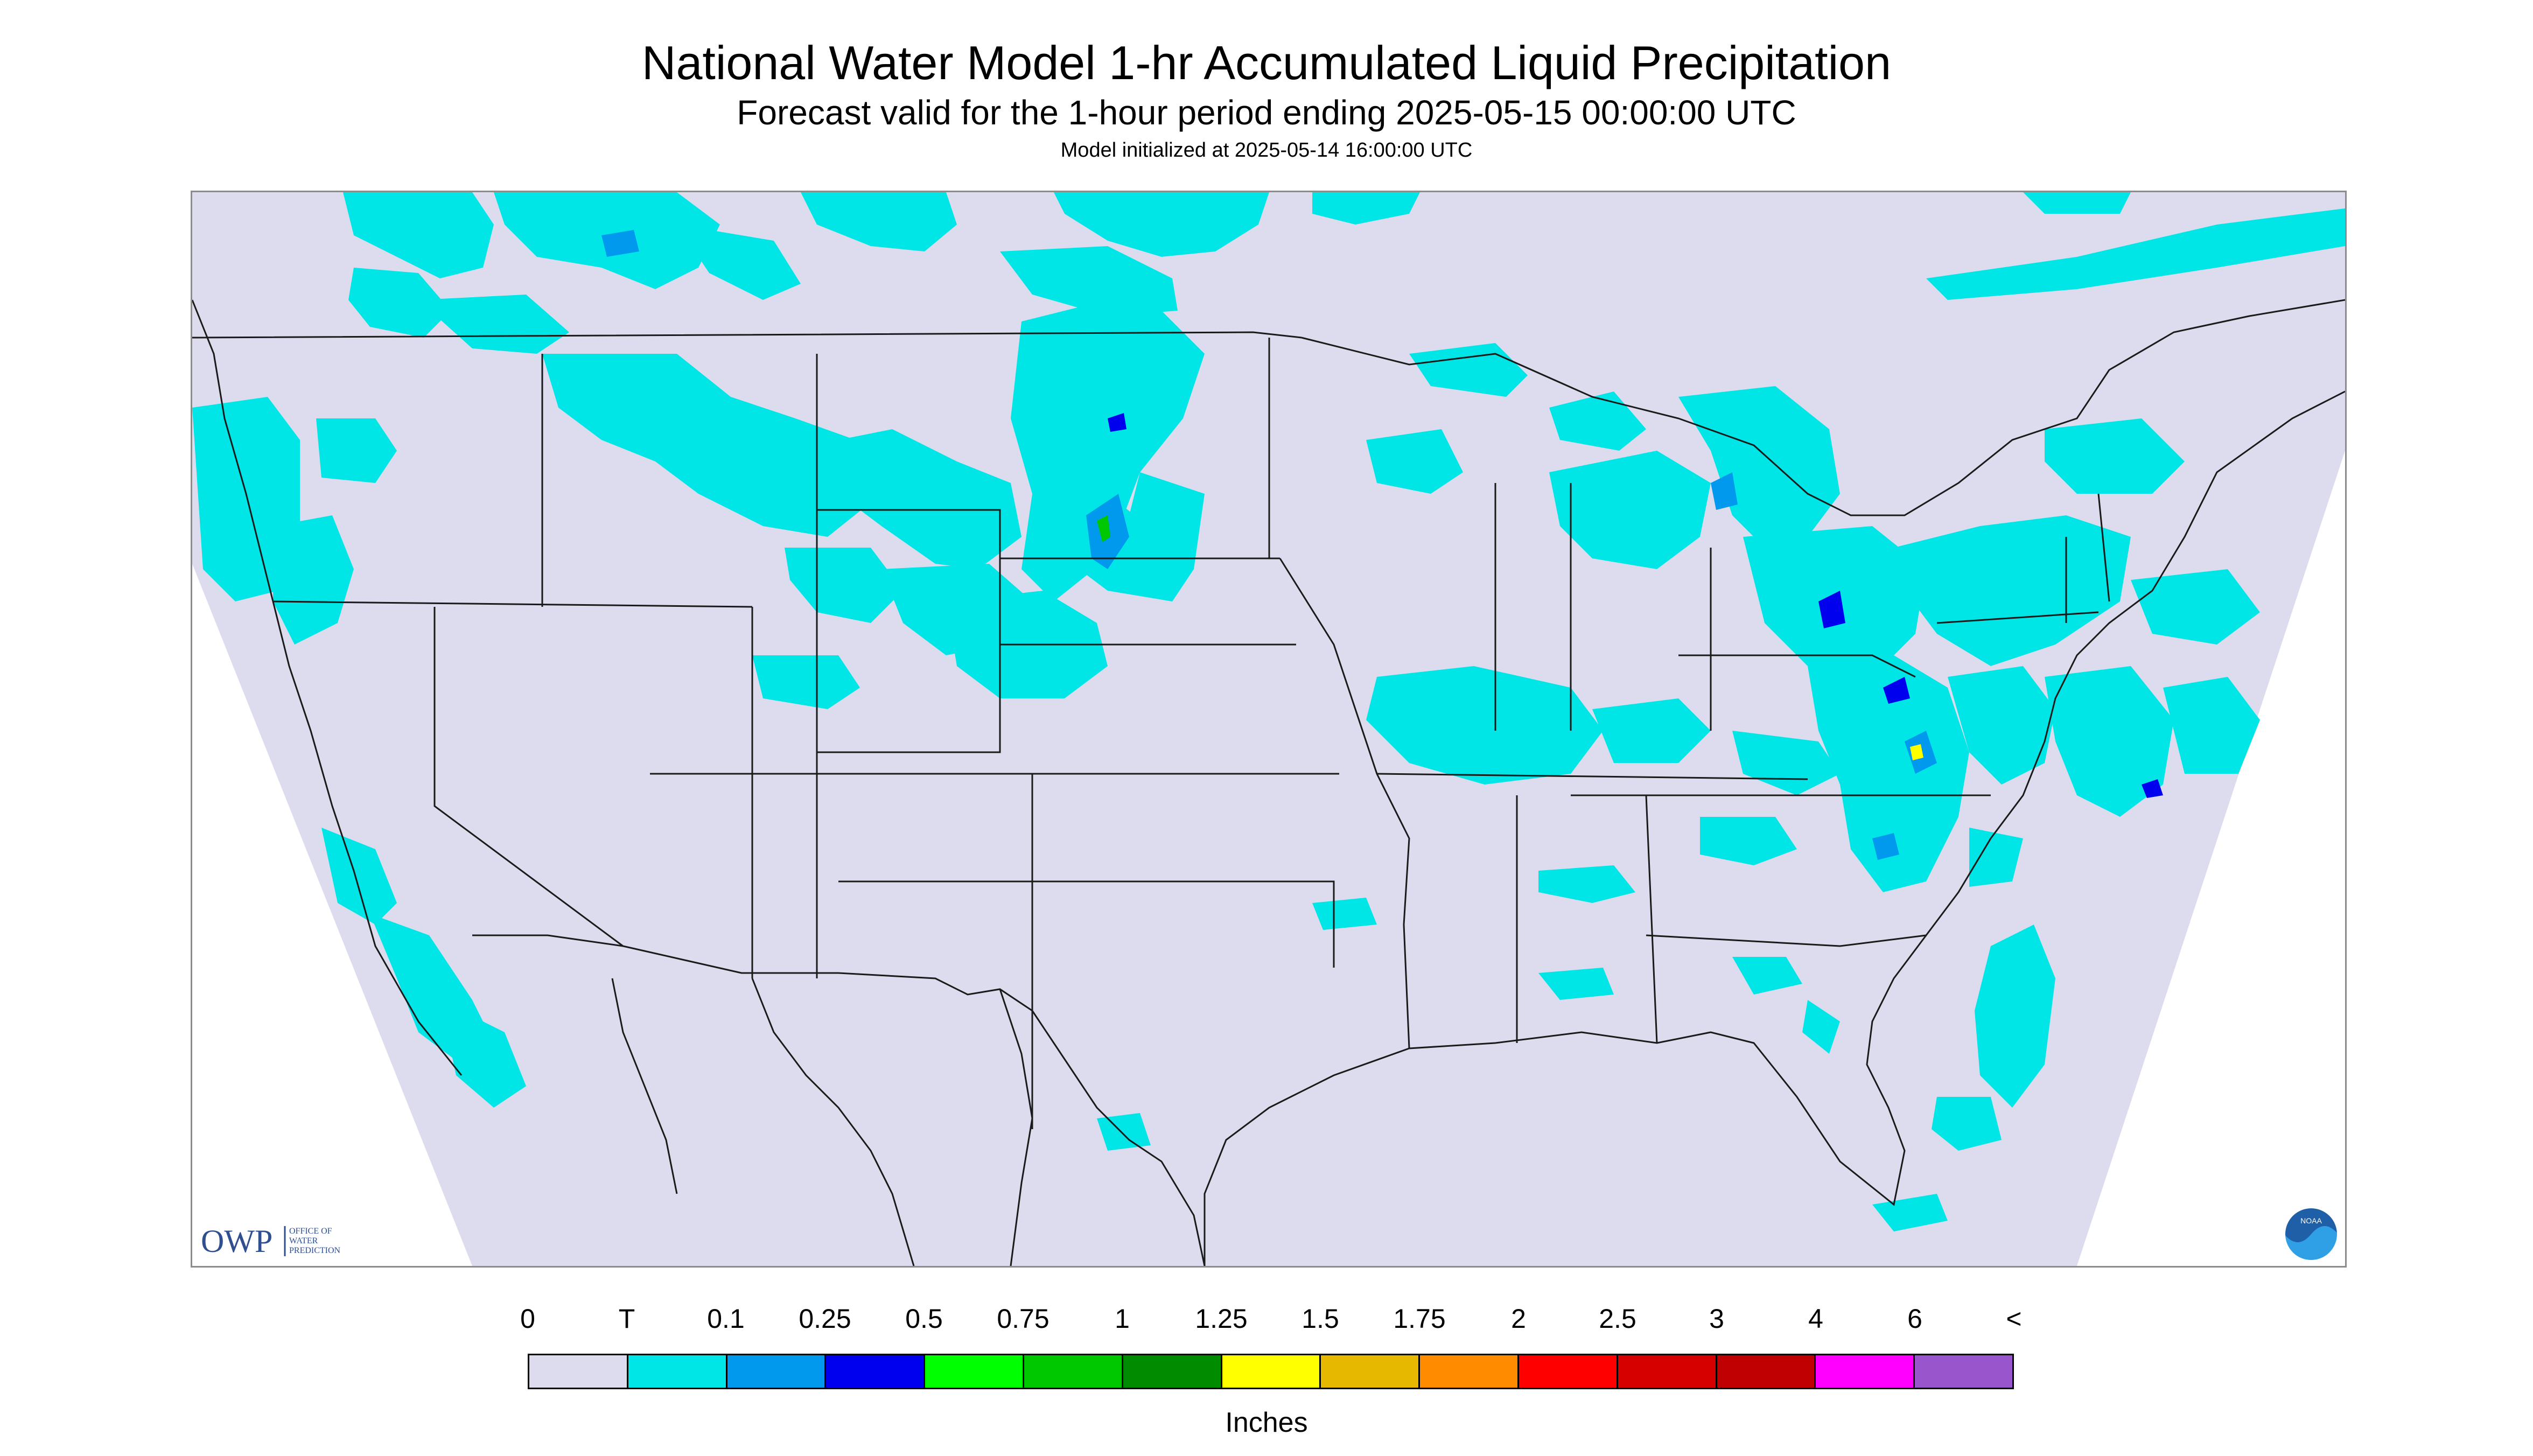 Image resolution: width=2533 pixels, height=1456 pixels. Describe the element at coordinates (1519, 1319) in the screenshot. I see `legend-label: 2` at that location.